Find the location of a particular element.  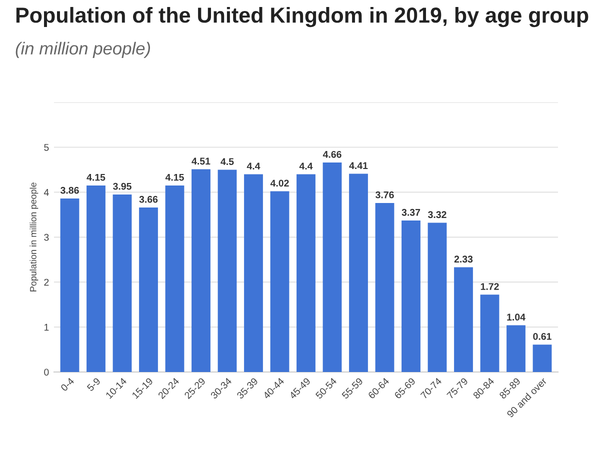

data-label: 3.66 is located at coordinates (148, 199).